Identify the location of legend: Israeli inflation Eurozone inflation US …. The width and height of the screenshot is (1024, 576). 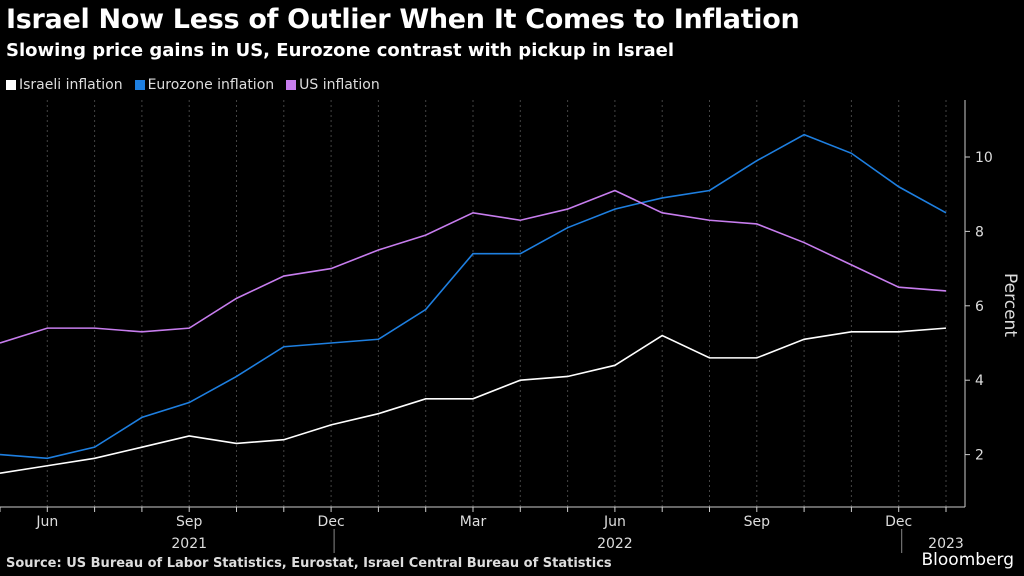
(193, 85).